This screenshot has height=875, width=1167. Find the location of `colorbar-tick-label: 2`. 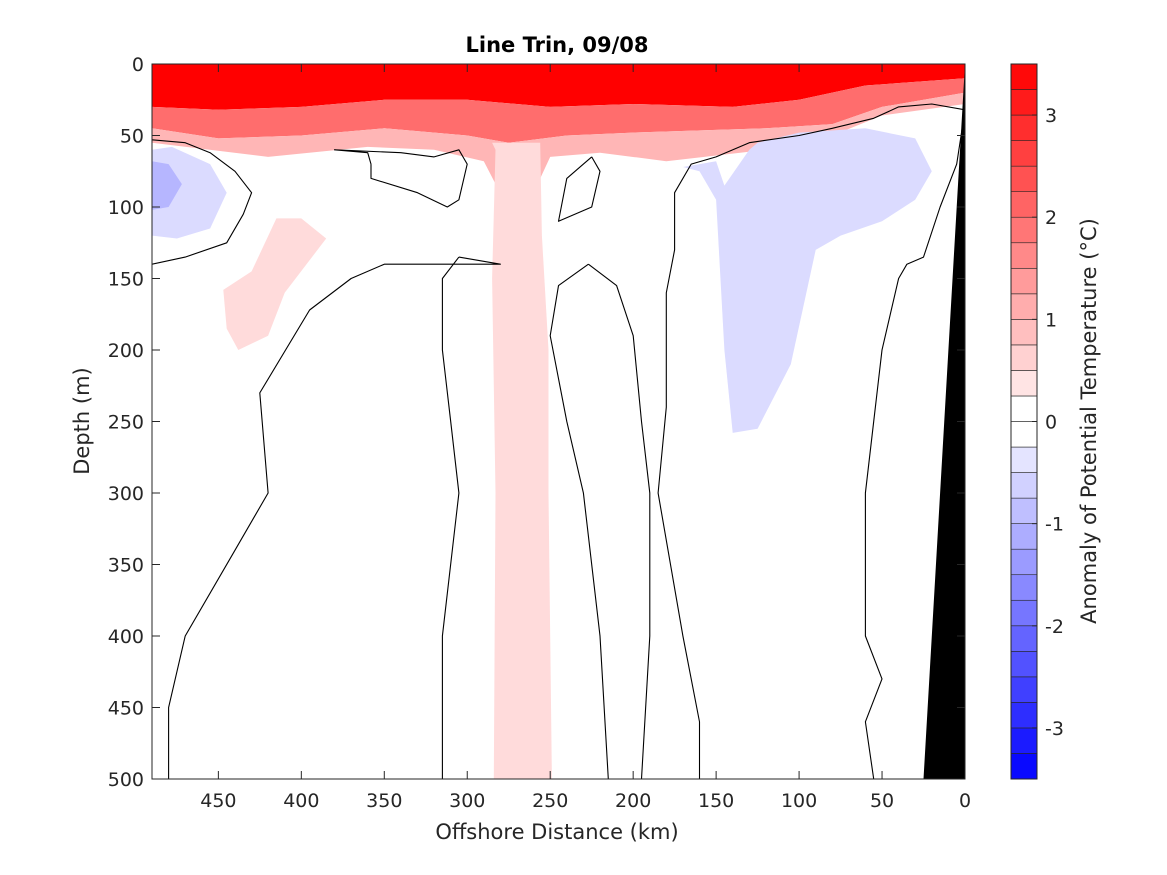

colorbar-tick-label: 2 is located at coordinates (1051, 218).